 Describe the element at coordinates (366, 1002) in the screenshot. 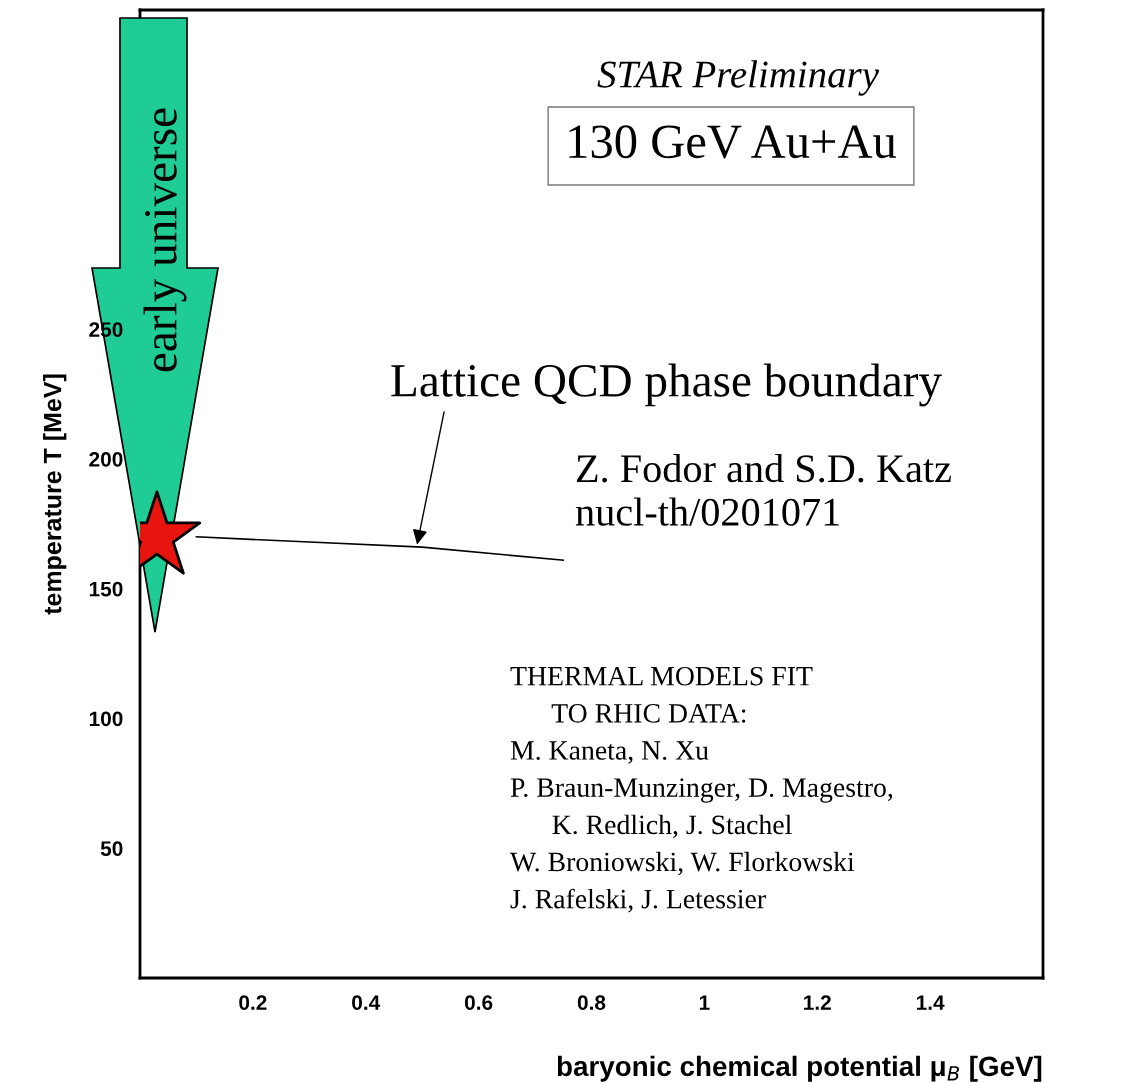

I see `x-tick-label: 0.4` at that location.